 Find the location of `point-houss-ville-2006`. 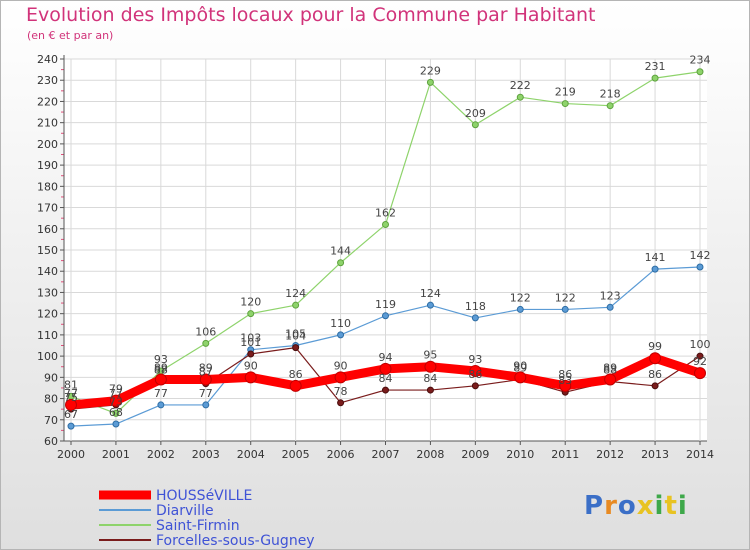

point-houss-ville-2006 is located at coordinates (340, 377).